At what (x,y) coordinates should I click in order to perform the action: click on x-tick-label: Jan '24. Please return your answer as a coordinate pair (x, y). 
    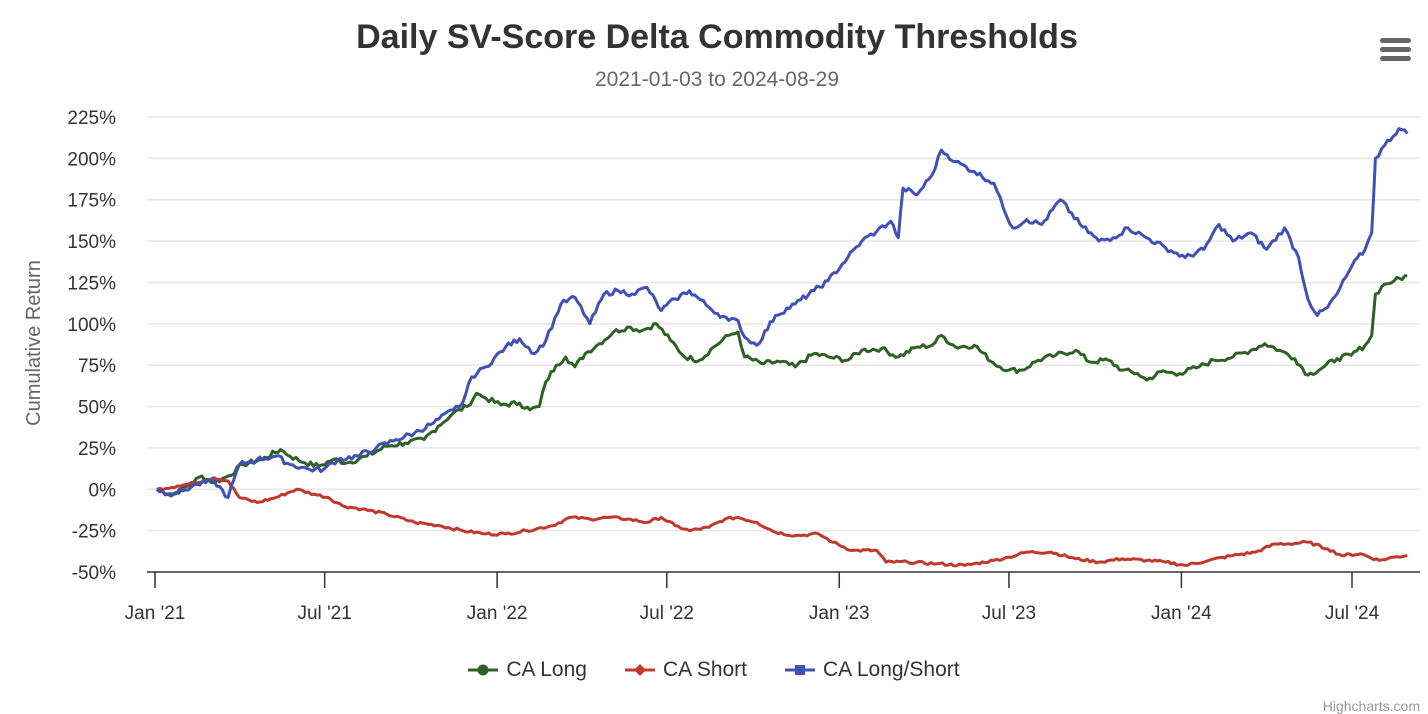
    Looking at the image, I should click on (1181, 613).